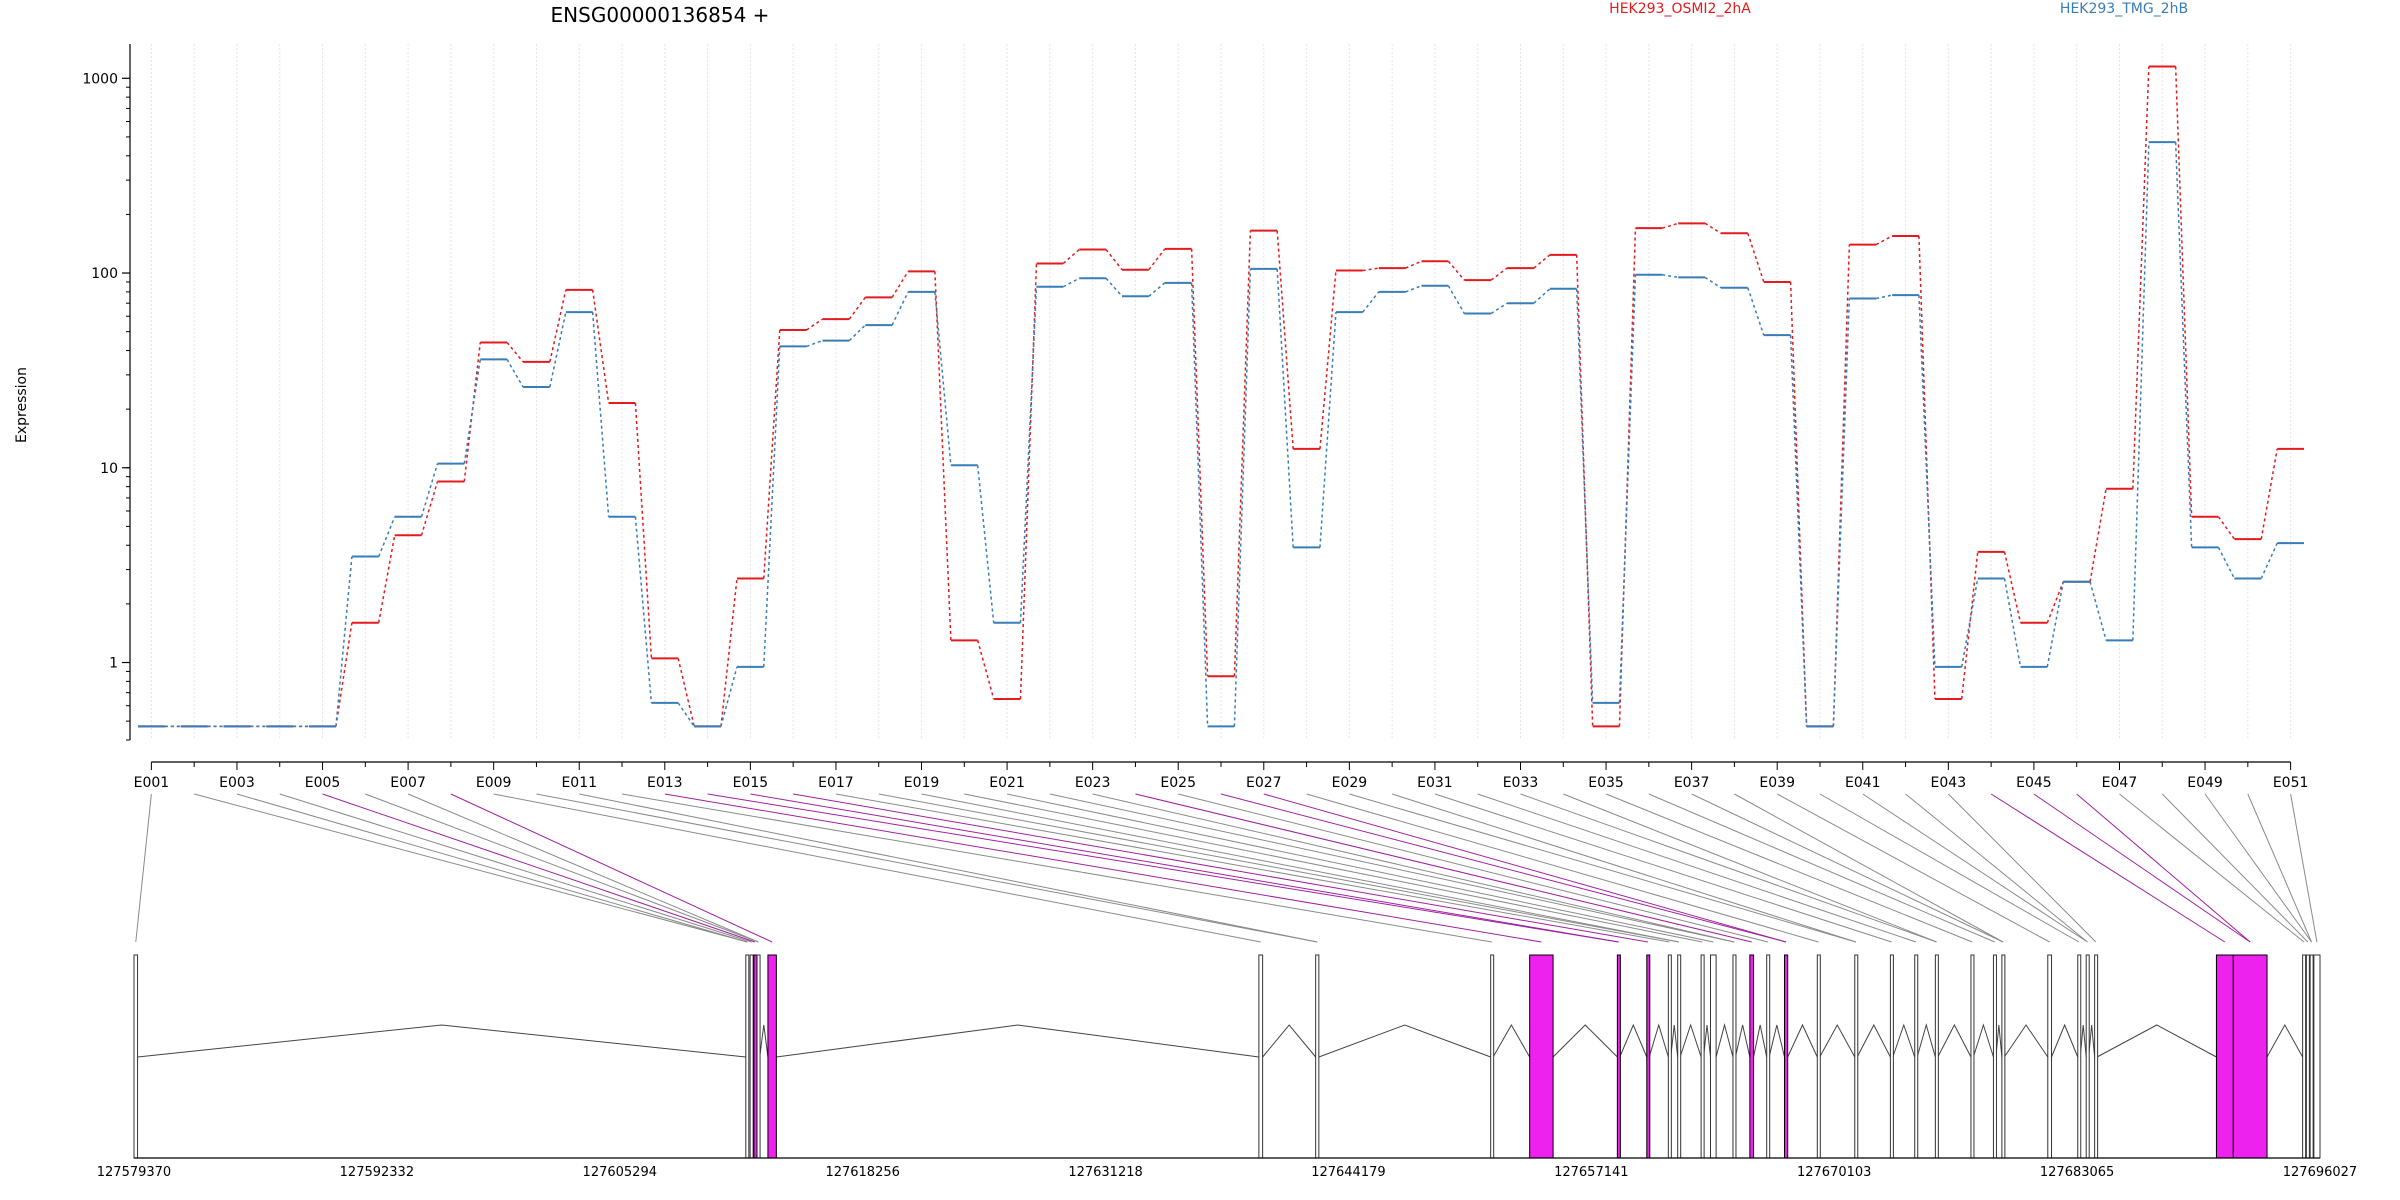 The width and height of the screenshot is (2400, 1200). I want to click on x-tick-label: E039, so click(1777, 783).